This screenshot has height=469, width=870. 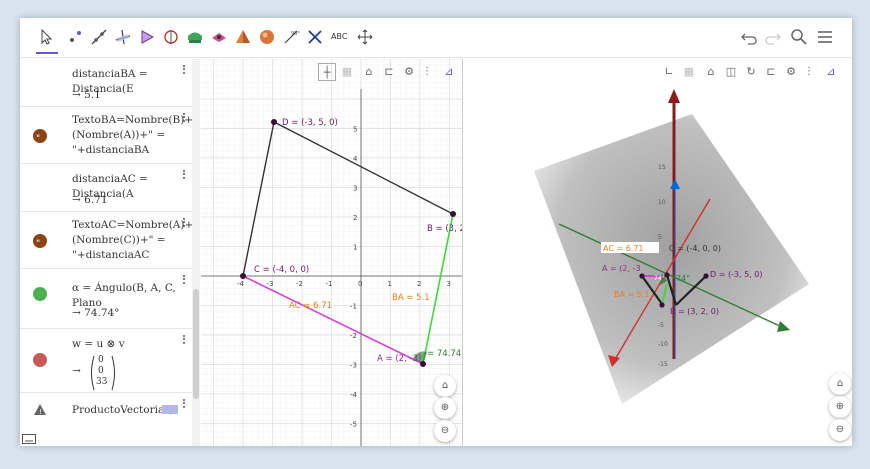 What do you see at coordinates (171, 37) in the screenshot?
I see `circle-tool-icon` at bounding box center [171, 37].